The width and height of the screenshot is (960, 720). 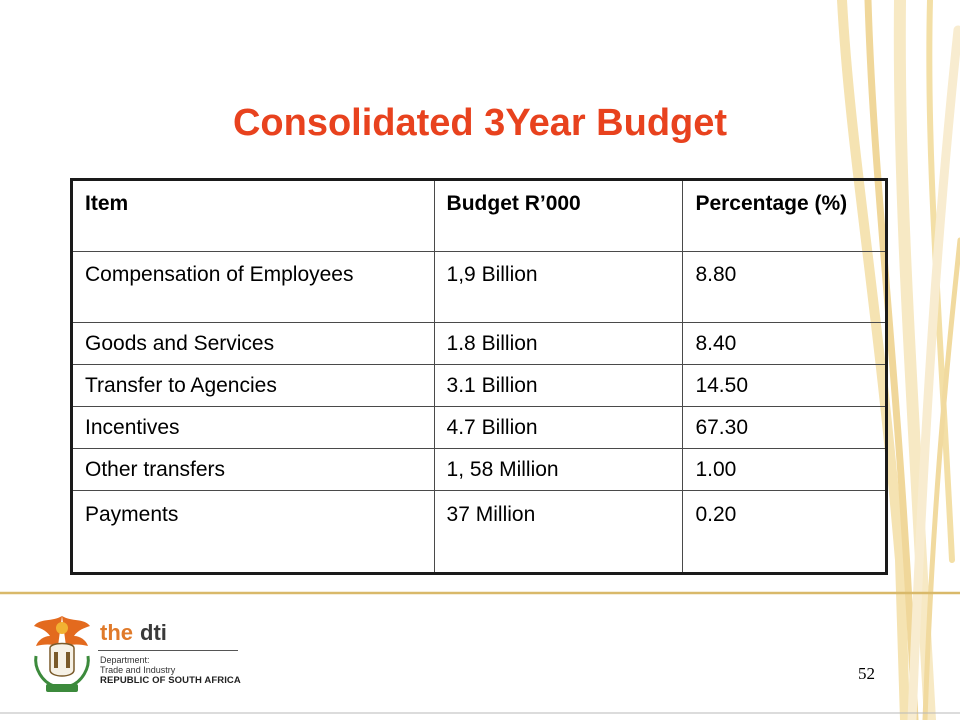 I want to click on cell-percentage: 1.00, so click(x=784, y=469).